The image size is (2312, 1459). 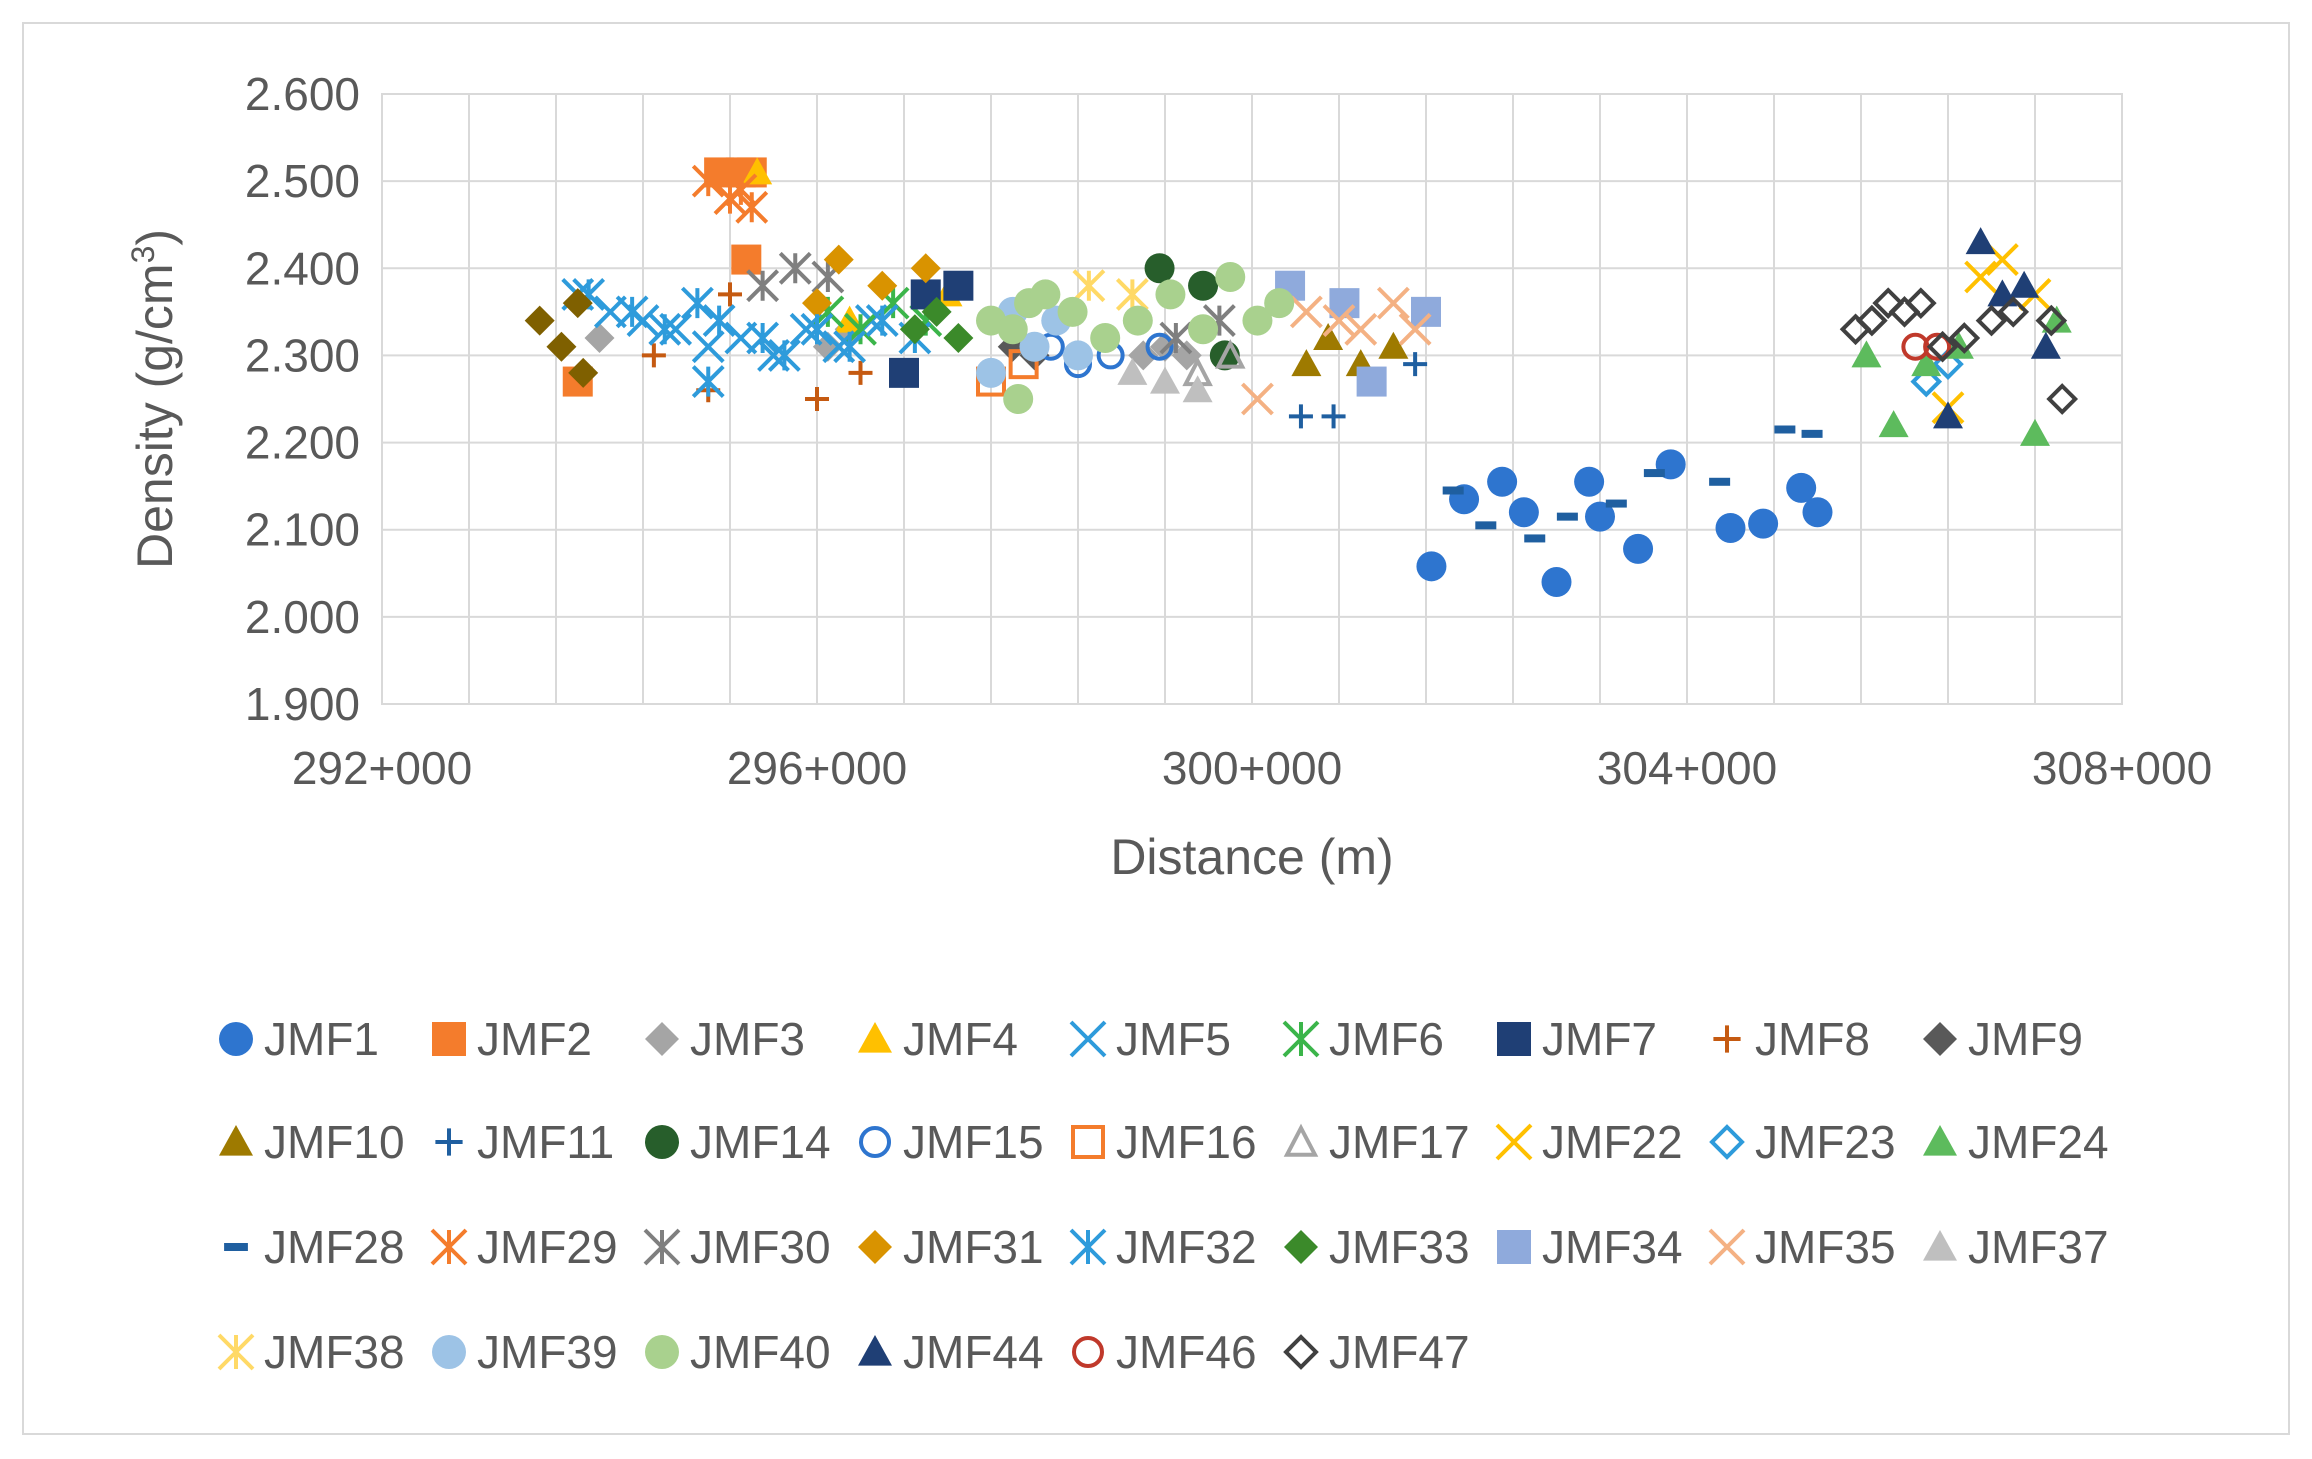 I want to click on legend-item-jmf38: JMF38, so click(x=311, y=1352).